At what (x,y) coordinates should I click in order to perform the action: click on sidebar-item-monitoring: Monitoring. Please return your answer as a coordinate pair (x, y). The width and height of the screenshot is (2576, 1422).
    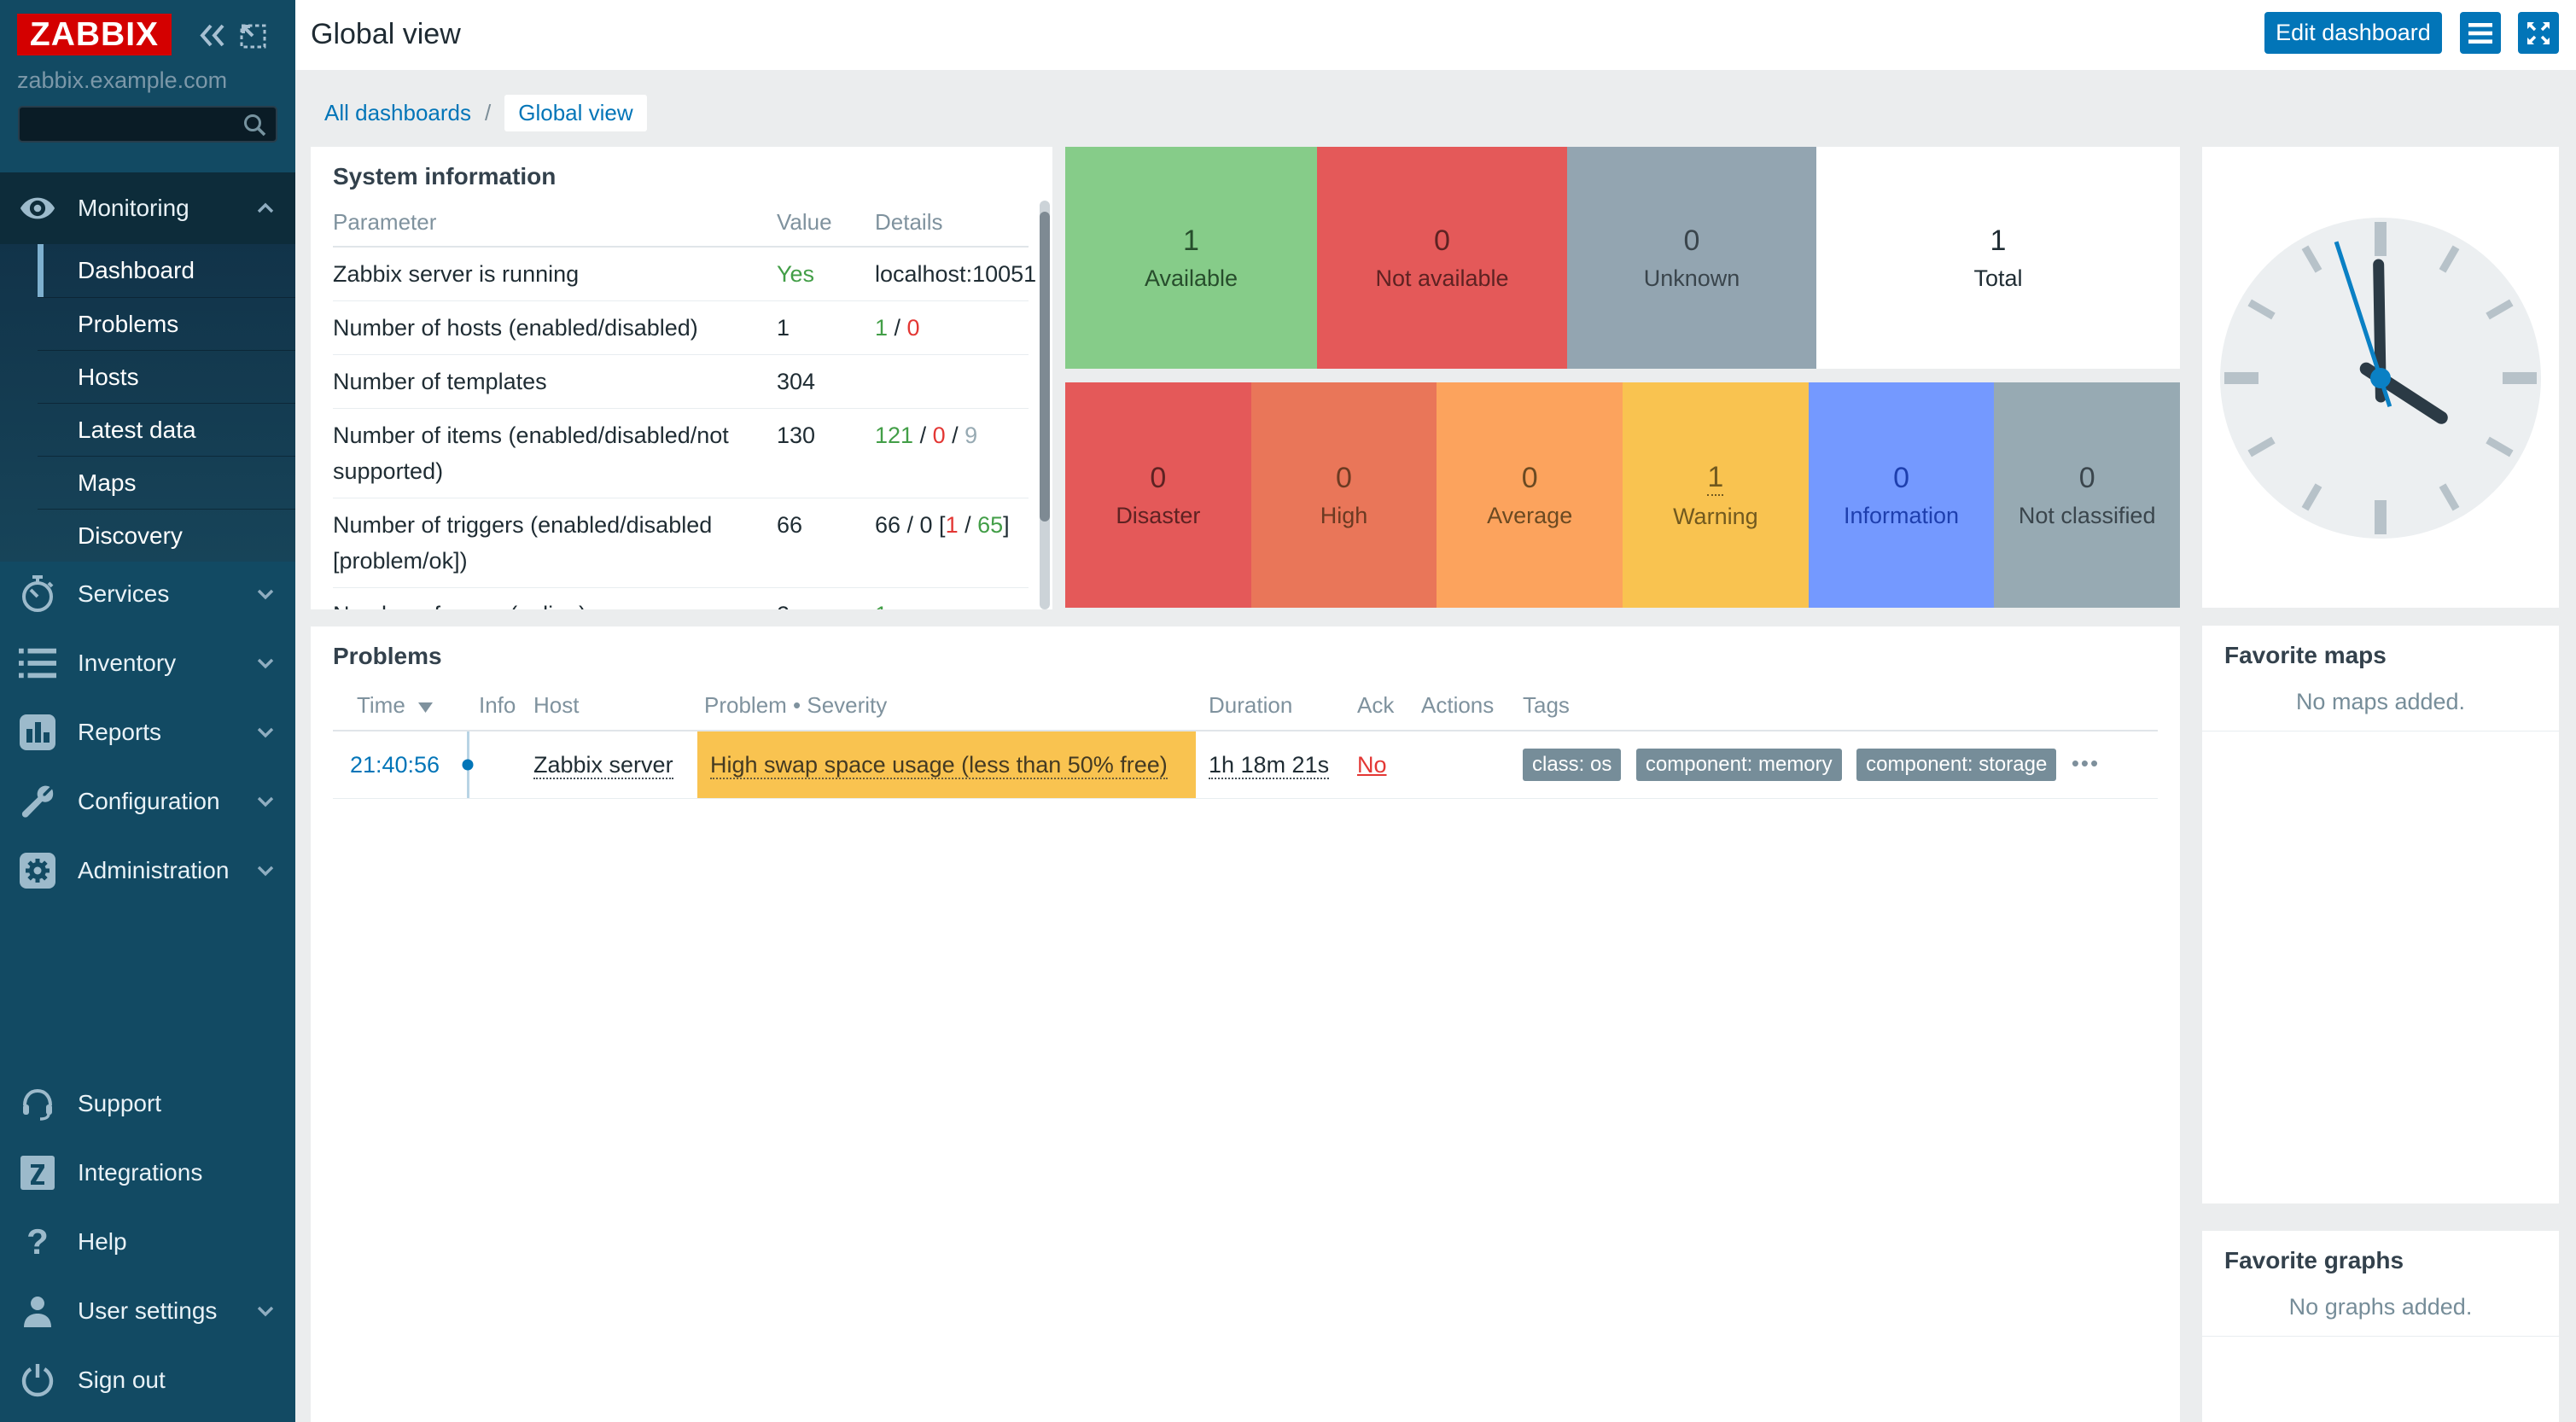
    Looking at the image, I should click on (147, 208).